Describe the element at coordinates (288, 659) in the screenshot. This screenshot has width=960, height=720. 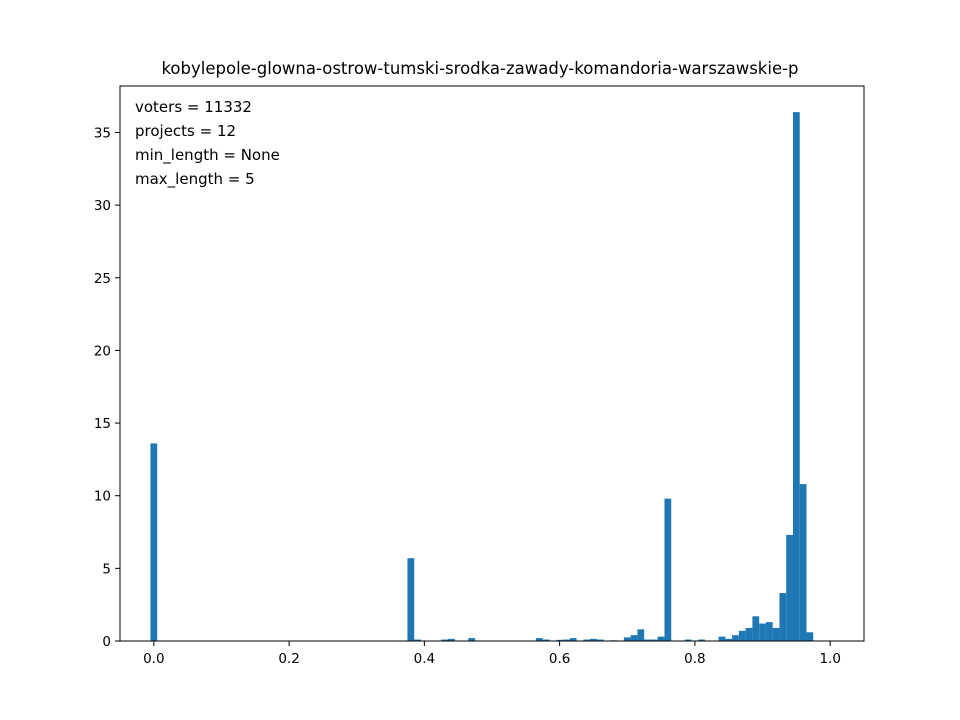
I see `x-tick-label: 0.2` at that location.